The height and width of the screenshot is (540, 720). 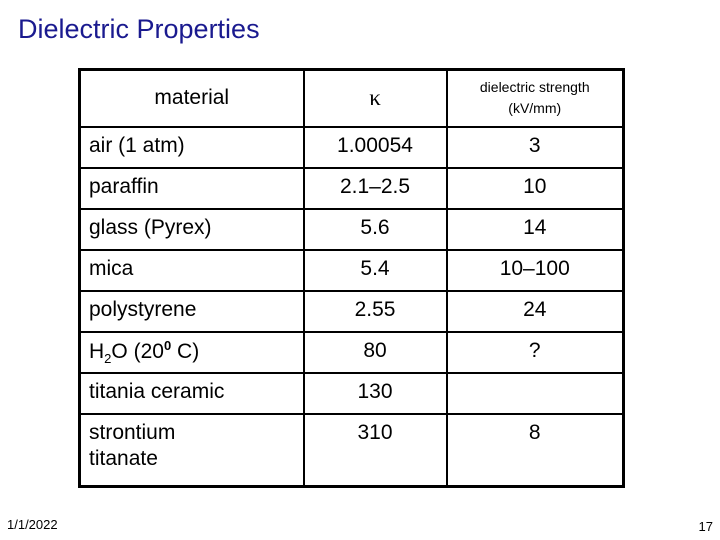 What do you see at coordinates (32, 524) in the screenshot?
I see `footer-date: 1/1/2022` at bounding box center [32, 524].